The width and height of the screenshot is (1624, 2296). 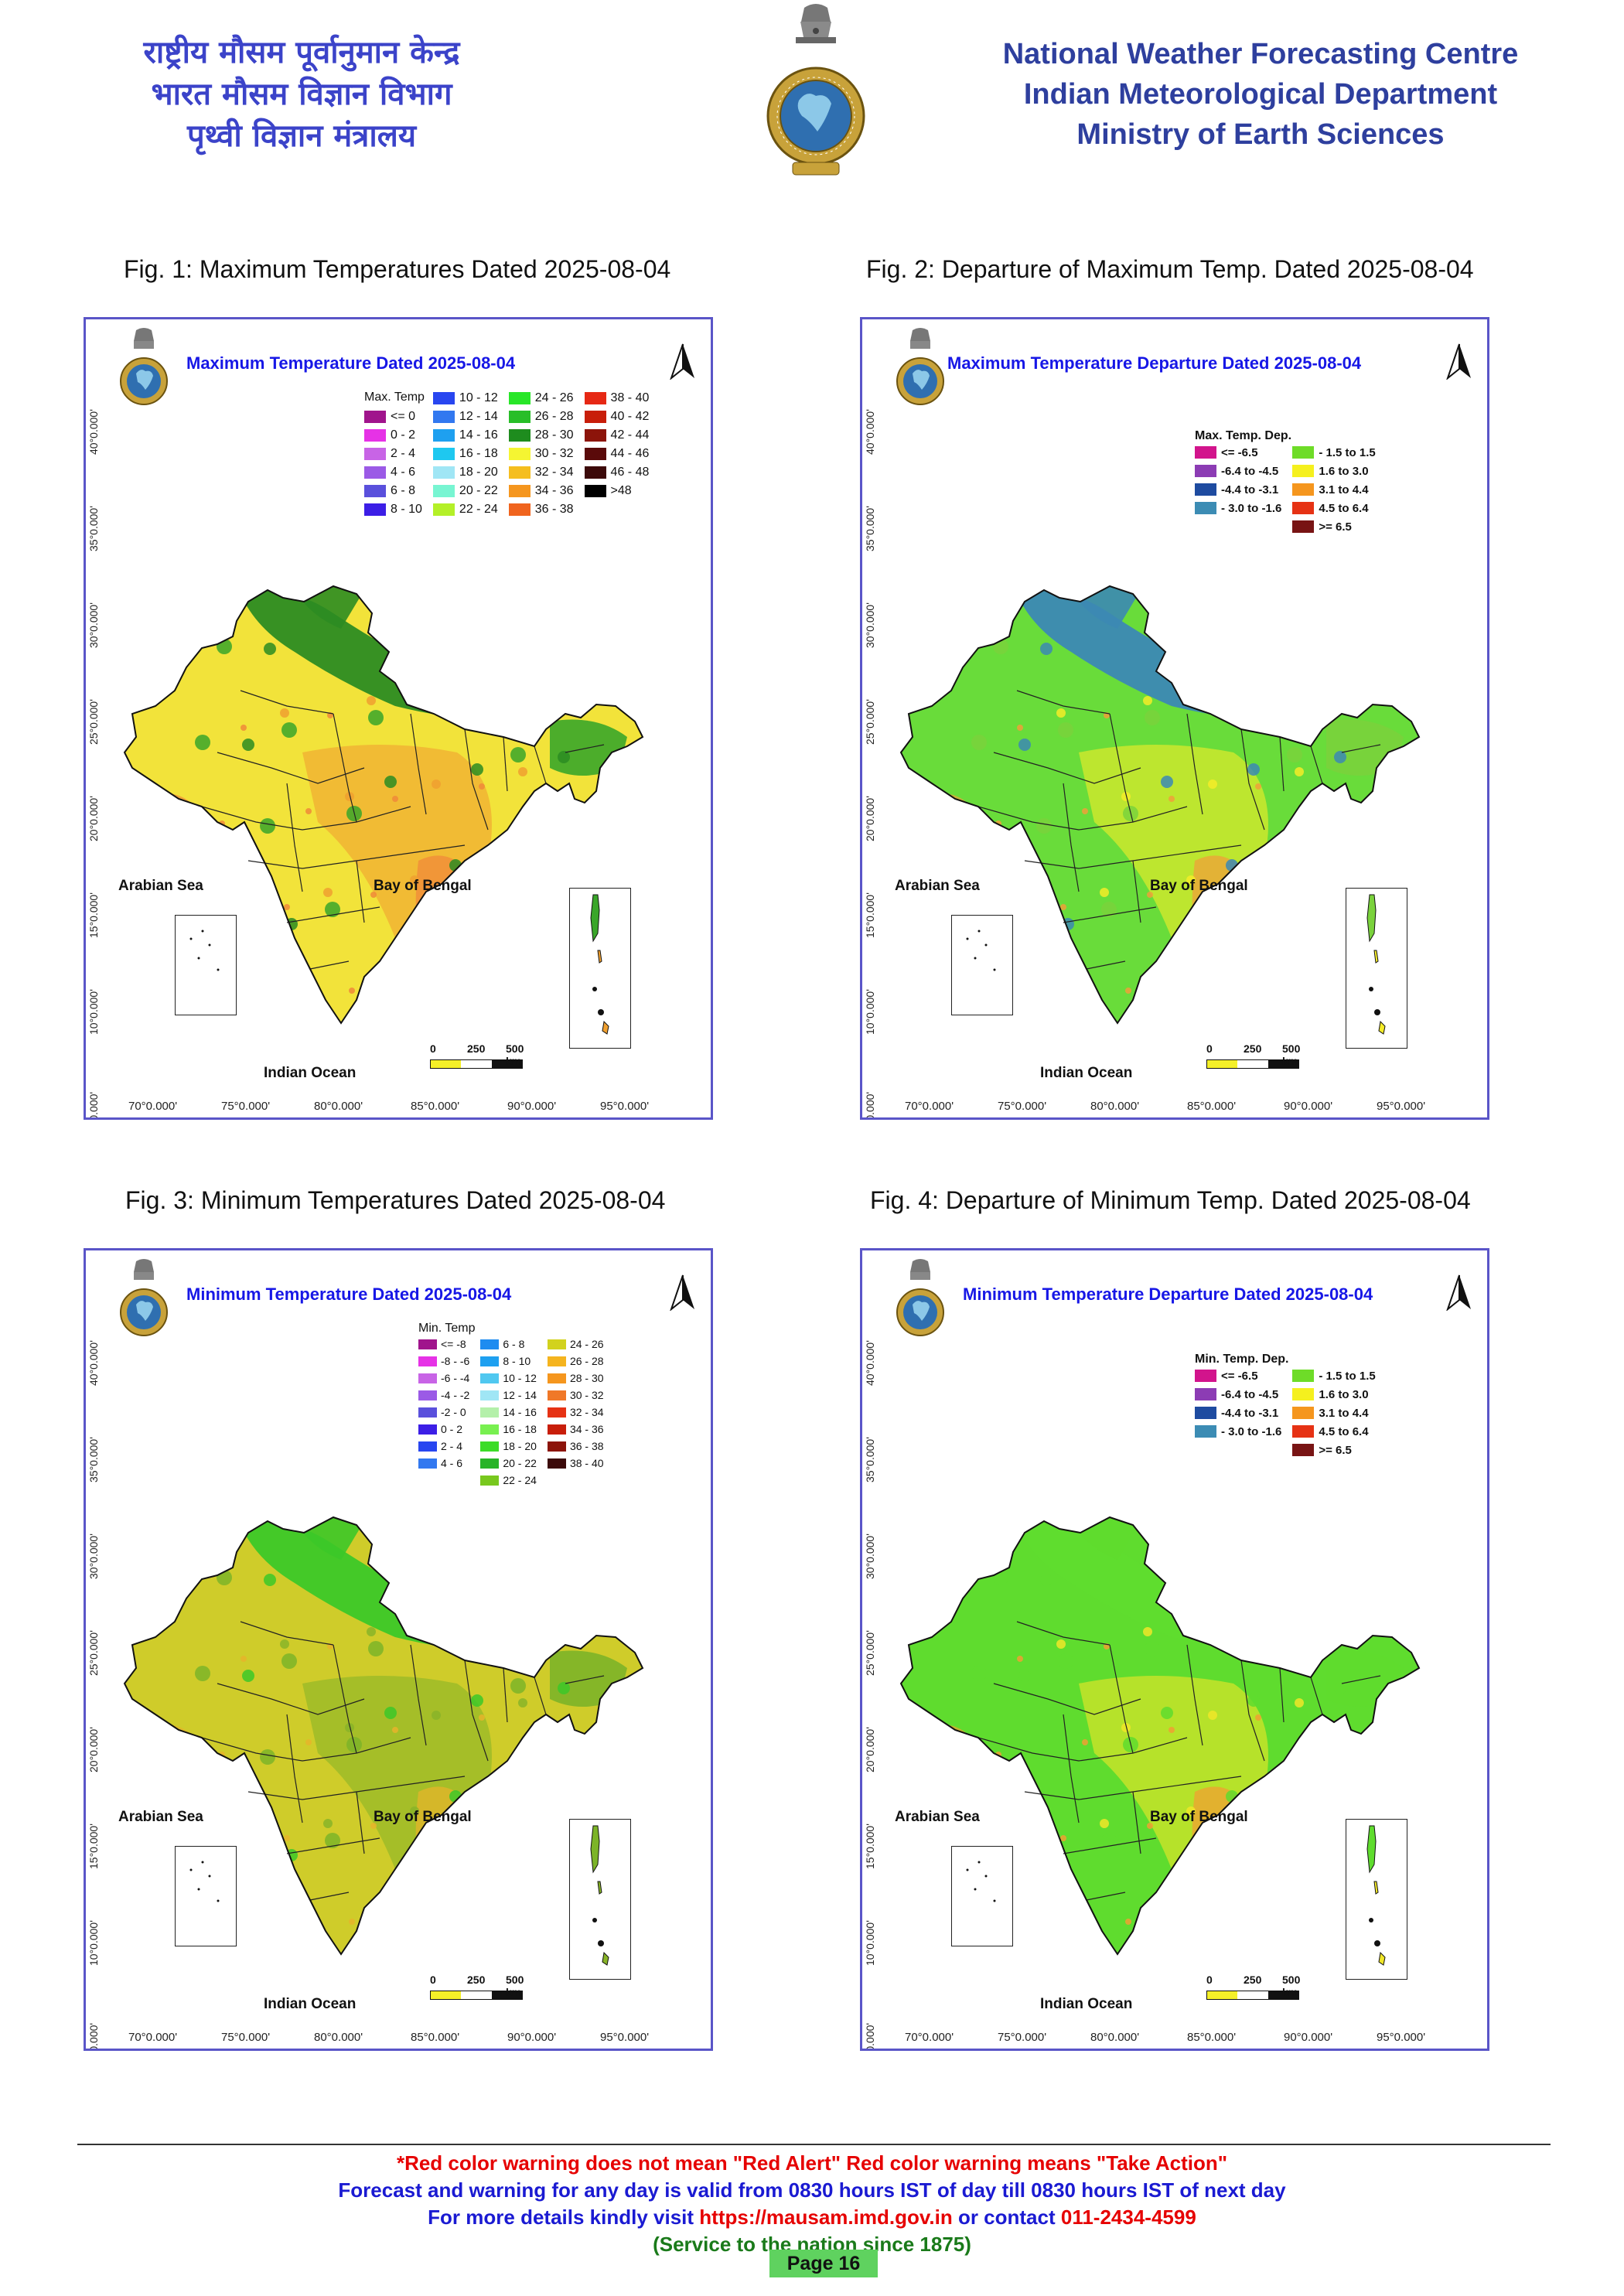 I want to click on longitude-label: 85°0.000', so click(x=435, y=1106).